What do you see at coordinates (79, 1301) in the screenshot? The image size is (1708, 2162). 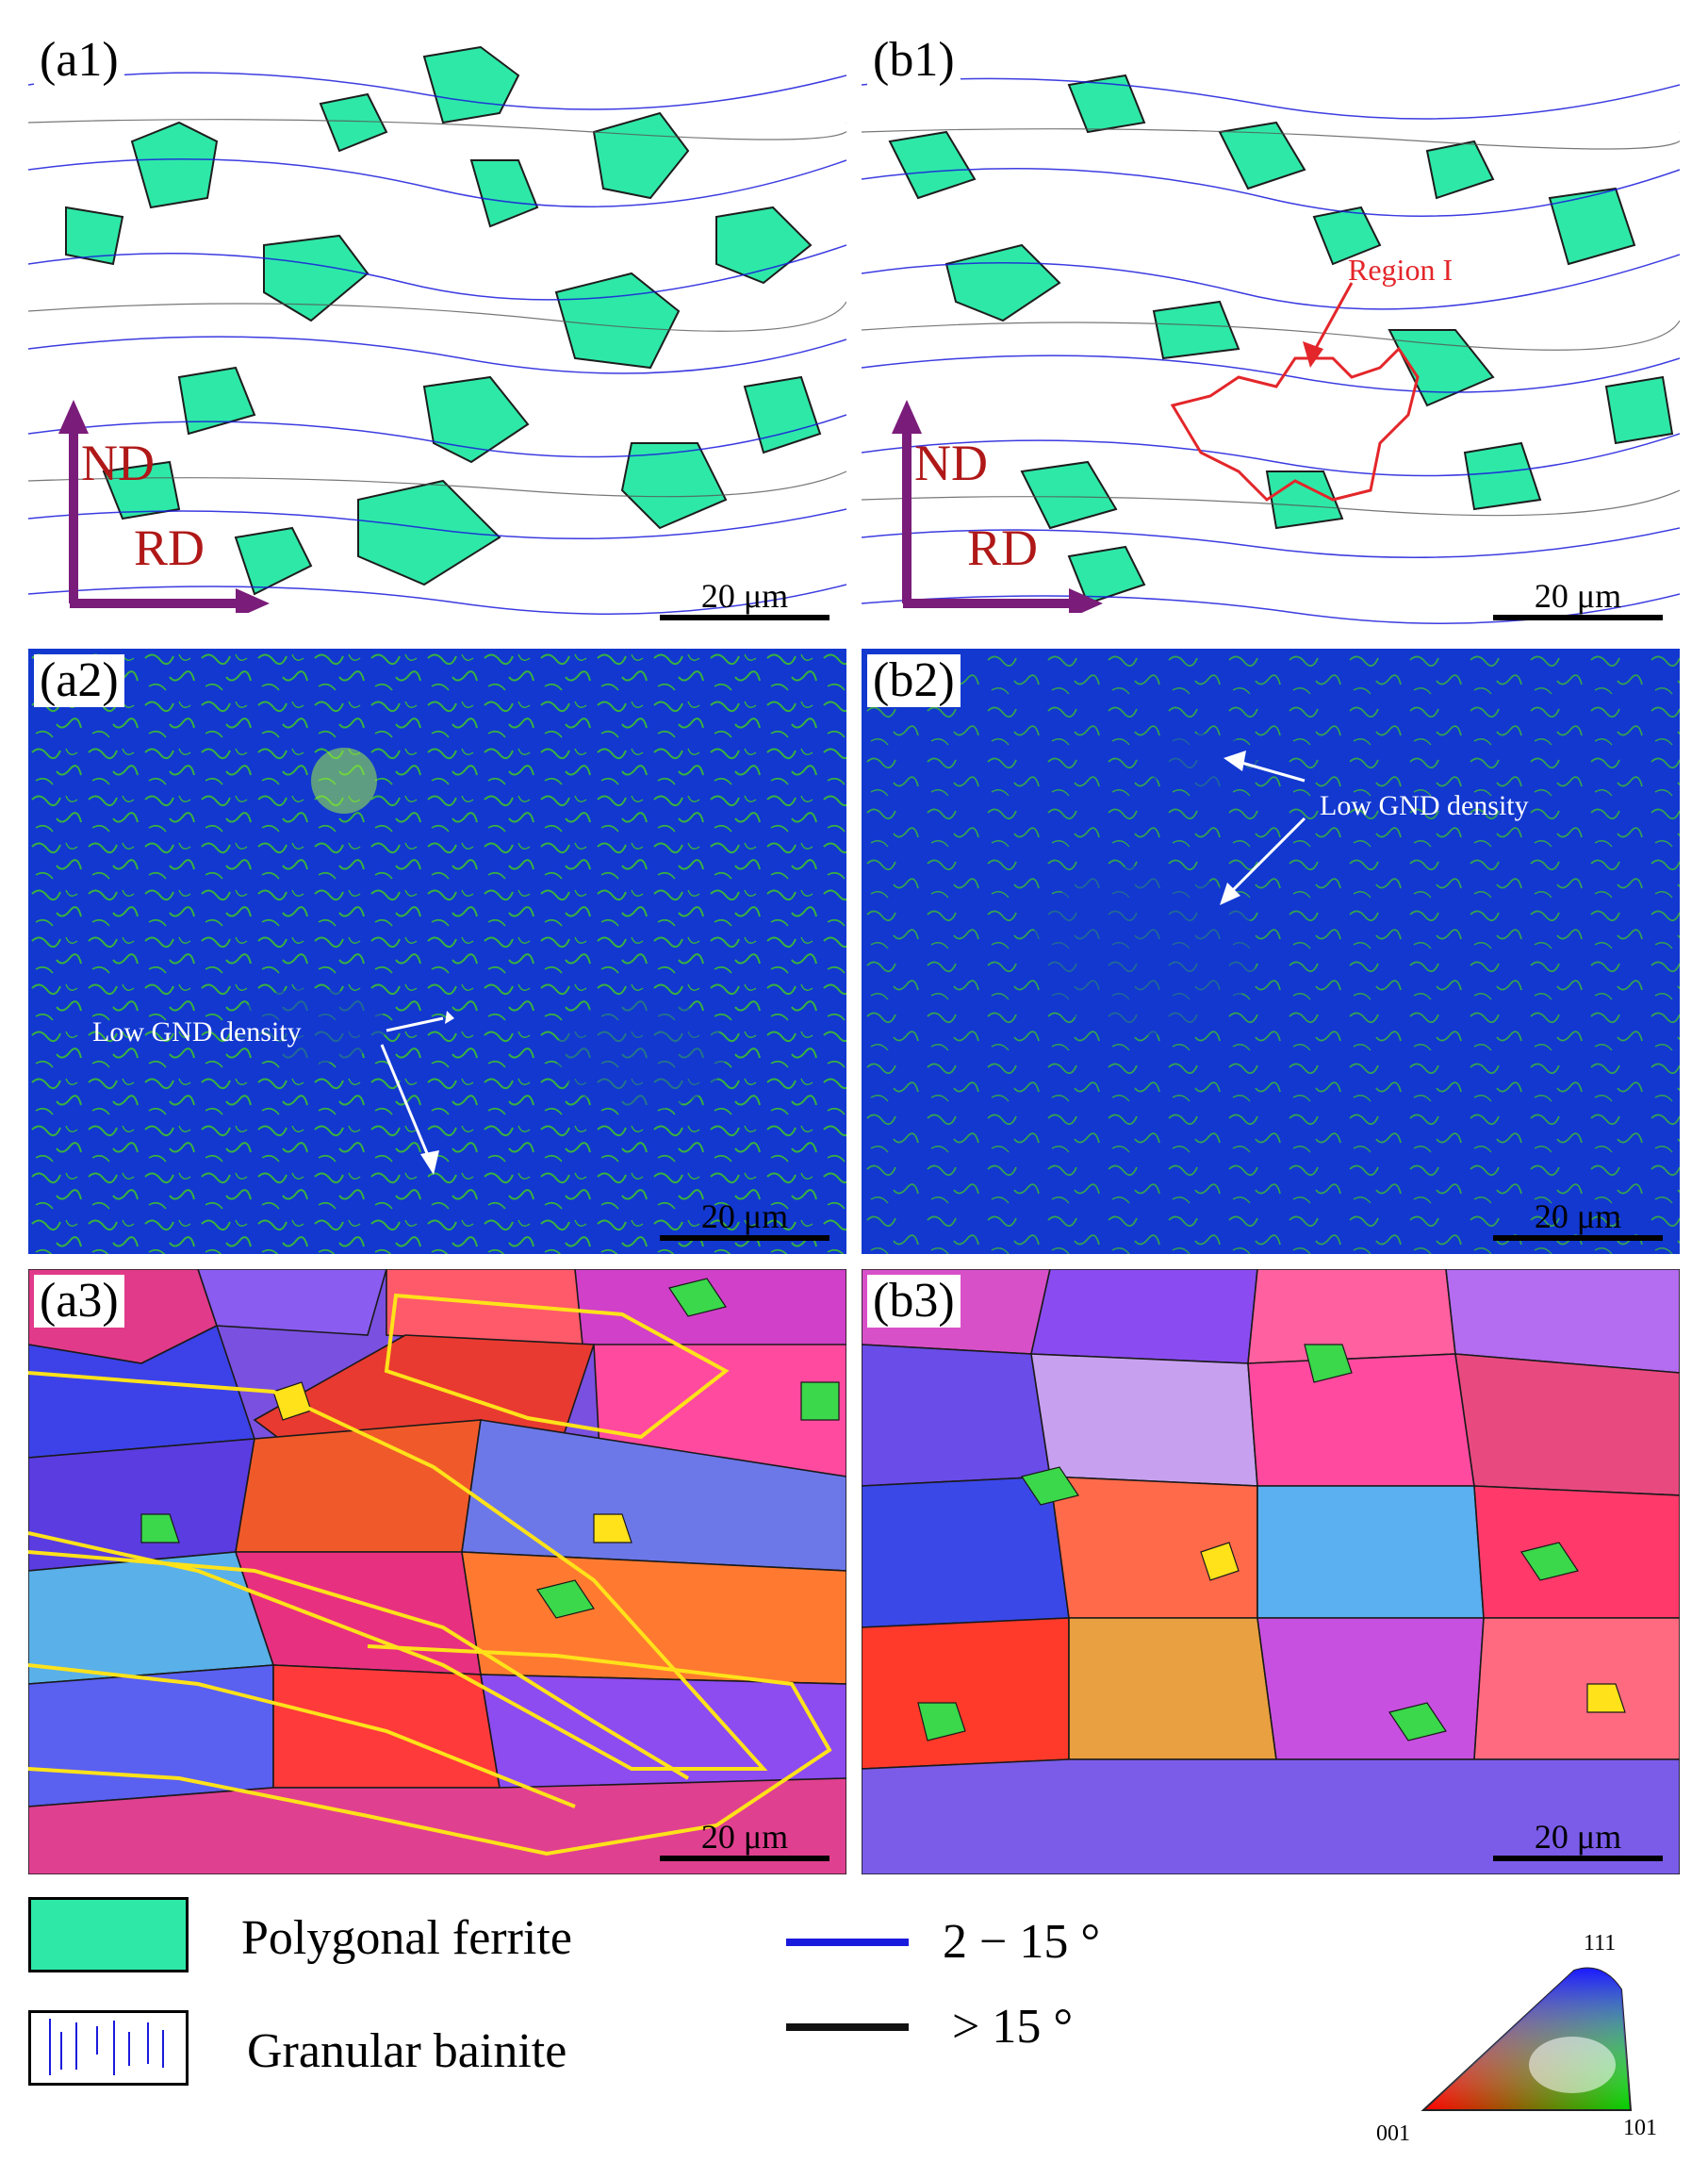 I see `panel-label: (a3)` at bounding box center [79, 1301].